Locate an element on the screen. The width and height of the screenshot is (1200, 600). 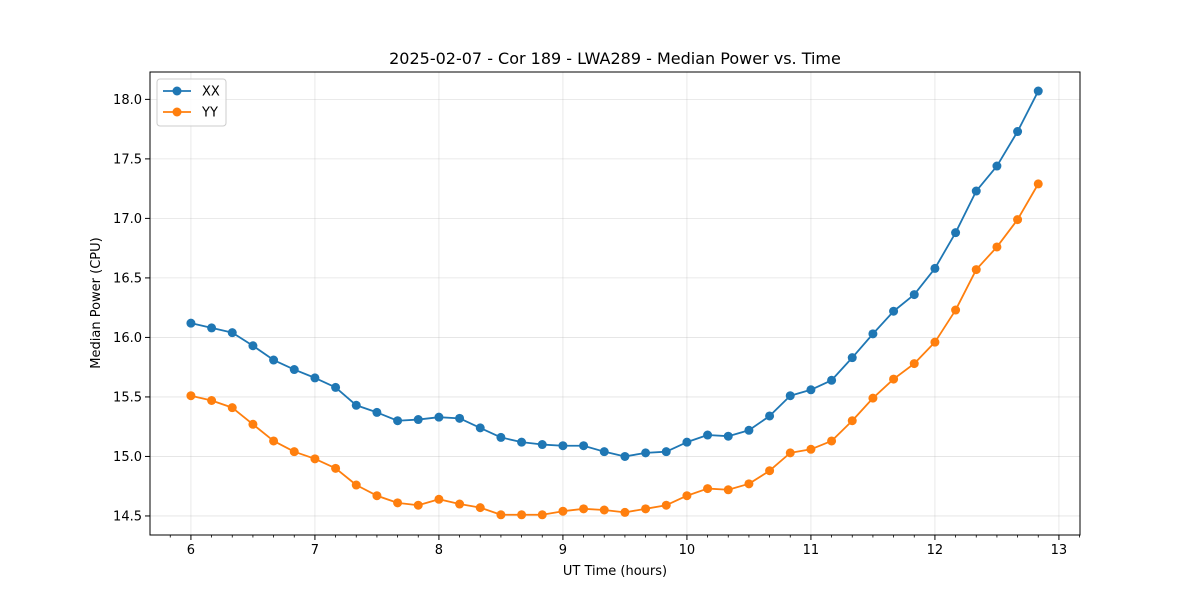
x-tick-label: 13 is located at coordinates (1059, 550).